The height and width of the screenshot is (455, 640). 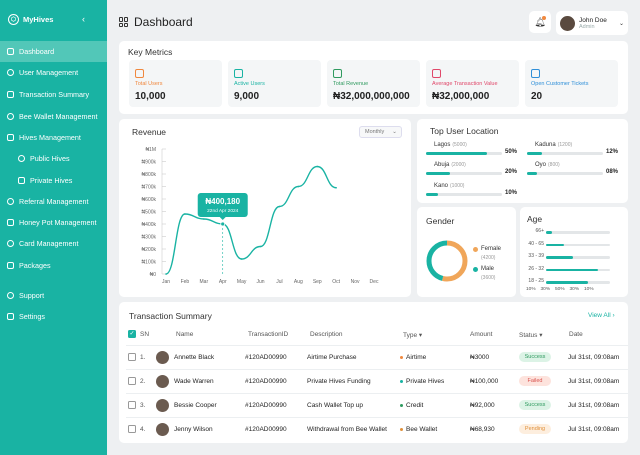 What do you see at coordinates (10, 316) in the screenshot?
I see `gear-icon` at bounding box center [10, 316].